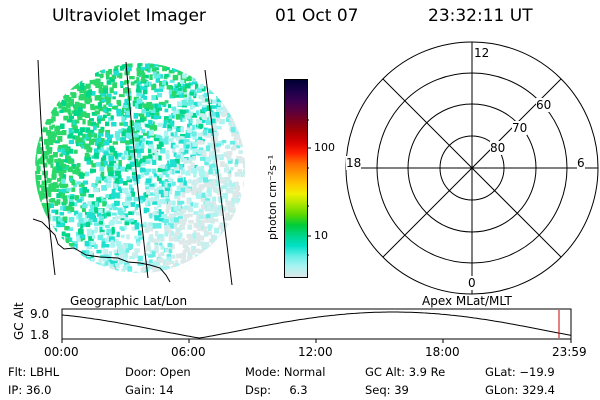 The width and height of the screenshot is (600, 400). What do you see at coordinates (581, 163) in the screenshot?
I see `mlt-label-6: 6` at bounding box center [581, 163].